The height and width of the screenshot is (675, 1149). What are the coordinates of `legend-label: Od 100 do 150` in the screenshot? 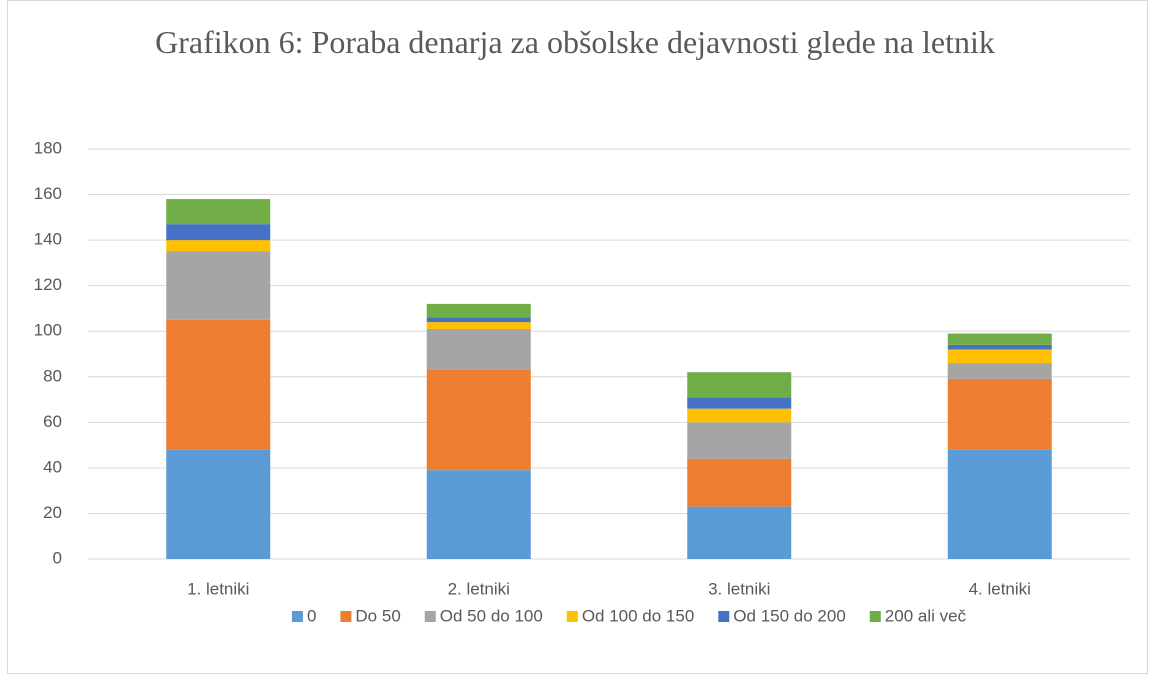 It's located at (638, 615).